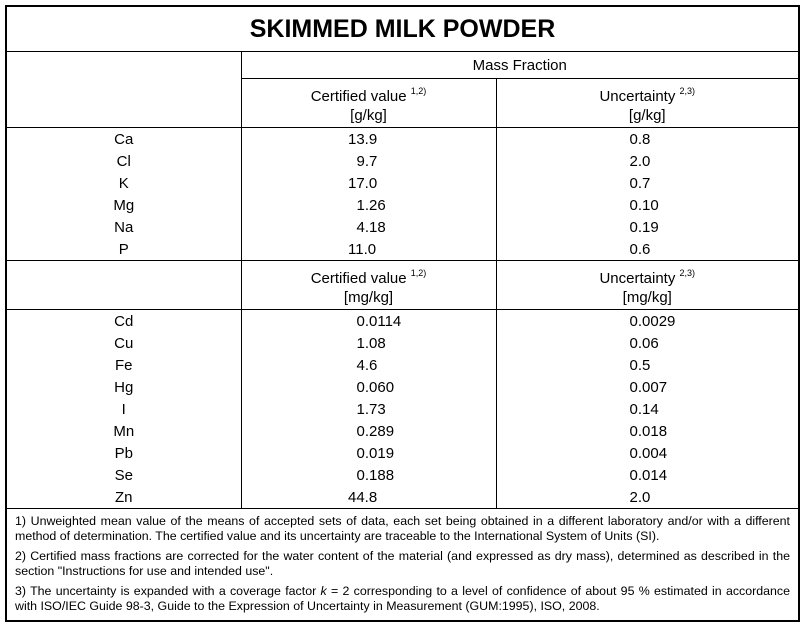 Image resolution: width=803 pixels, height=633 pixels. Describe the element at coordinates (368, 409) in the screenshot. I see `certified-value: 1.73` at that location.